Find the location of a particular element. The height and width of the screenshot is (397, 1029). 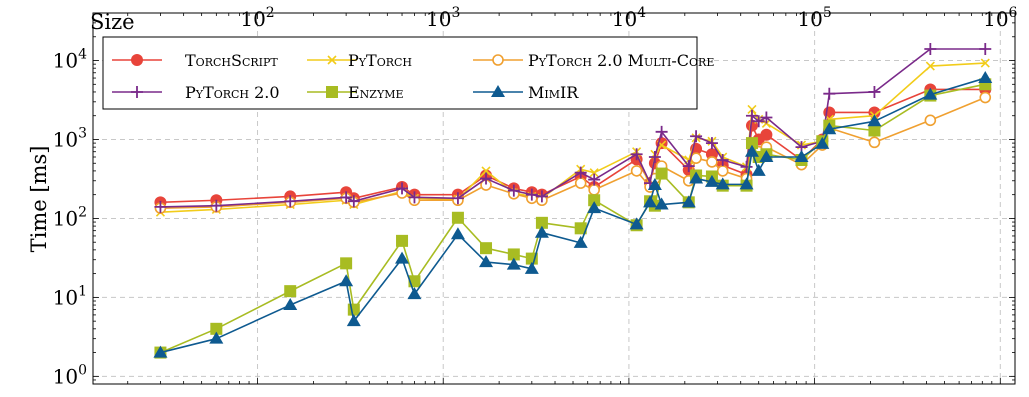

x-tick-exponent: 6 is located at coordinates (1013, 13).